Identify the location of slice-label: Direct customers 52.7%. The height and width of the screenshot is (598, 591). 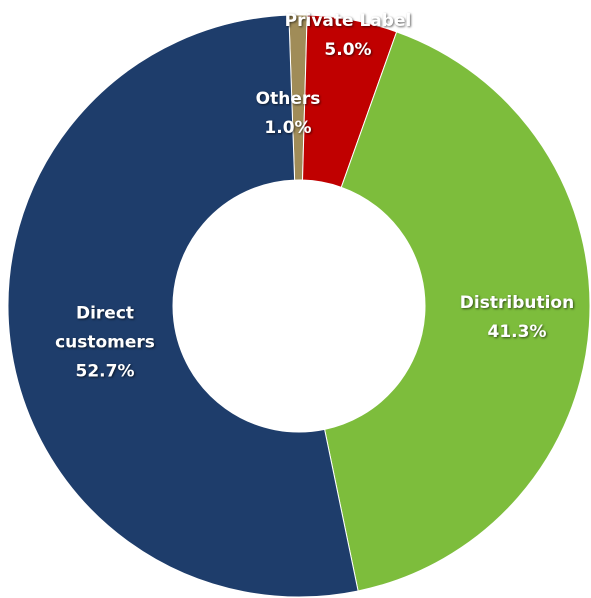
(105, 343).